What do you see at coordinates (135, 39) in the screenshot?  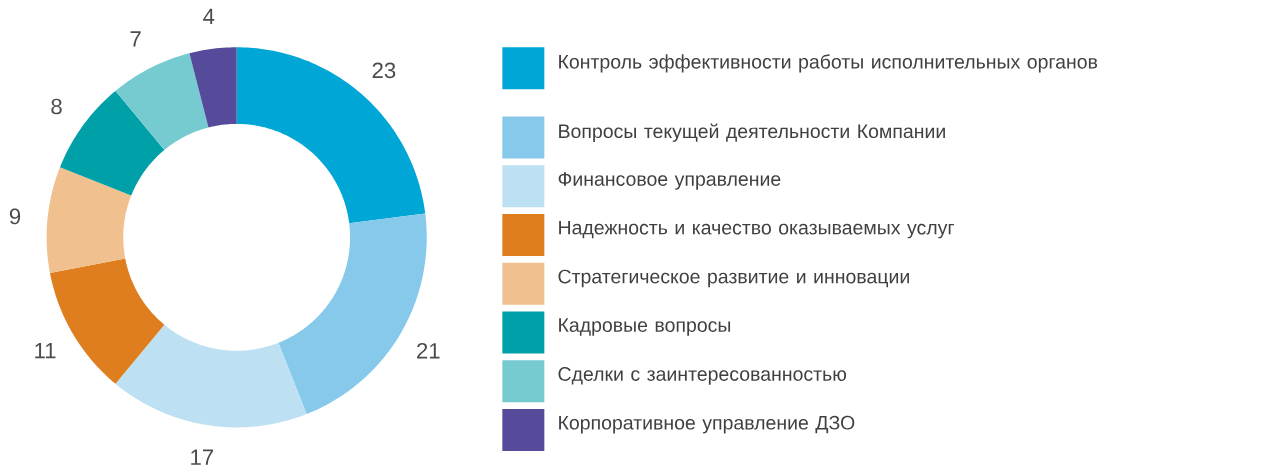 I see `data-label: 7` at bounding box center [135, 39].